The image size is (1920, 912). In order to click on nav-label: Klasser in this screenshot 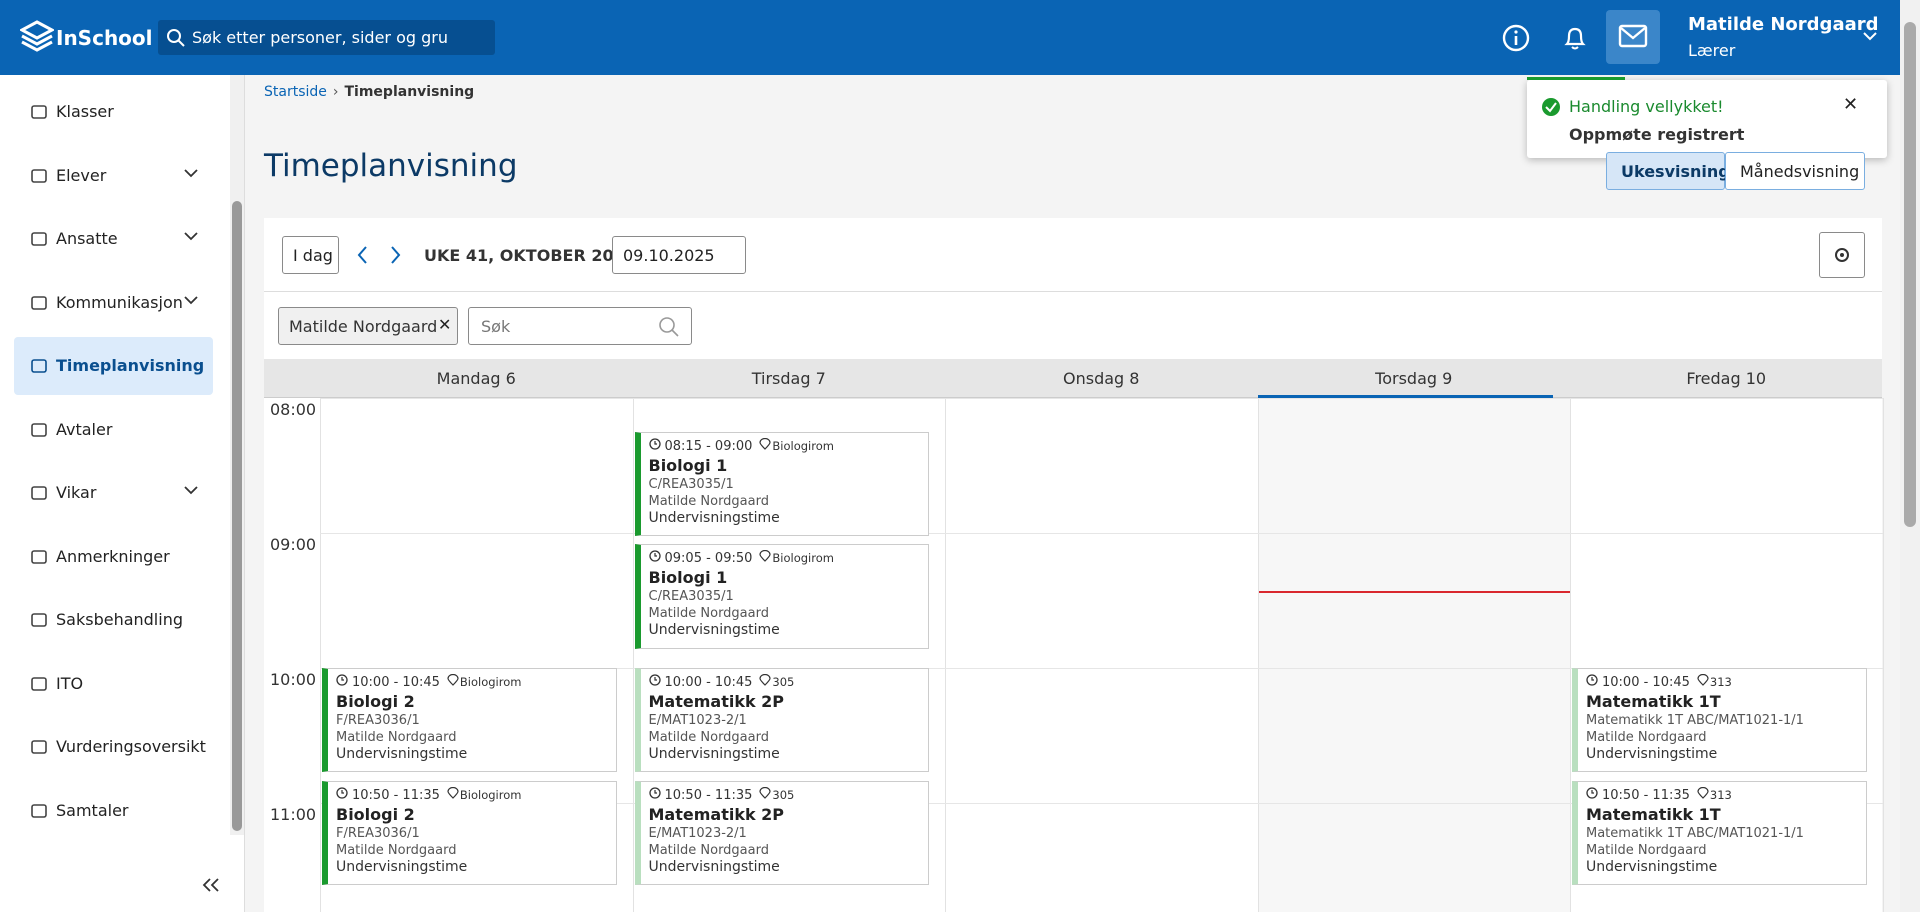, I will do `click(85, 111)`.